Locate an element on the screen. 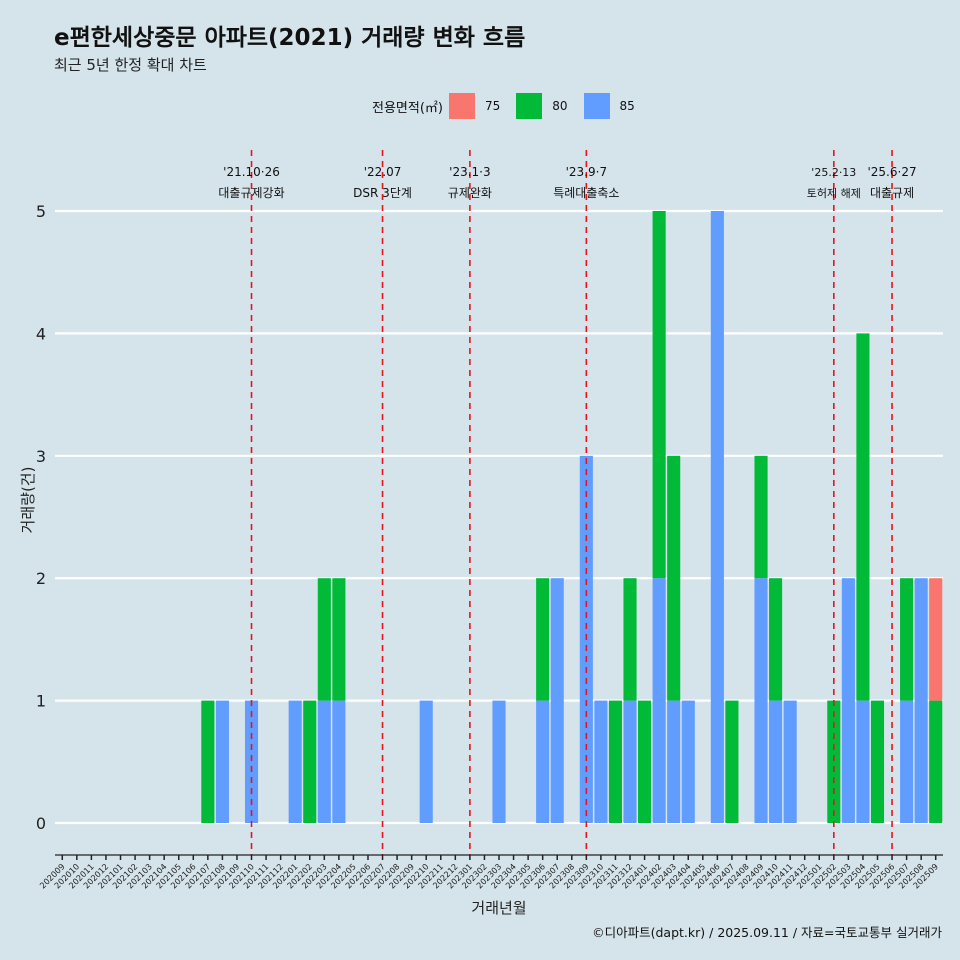  chart-title: e편한세상중문 아파트(2021) 거래량 변화 흐름 is located at coordinates (290, 38).